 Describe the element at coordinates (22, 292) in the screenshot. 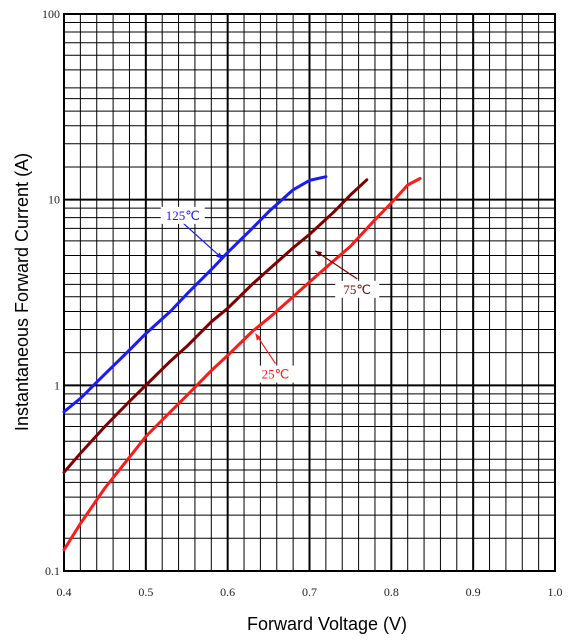

I see `y-axis-label: Instantaneous Forward Current (A)` at that location.